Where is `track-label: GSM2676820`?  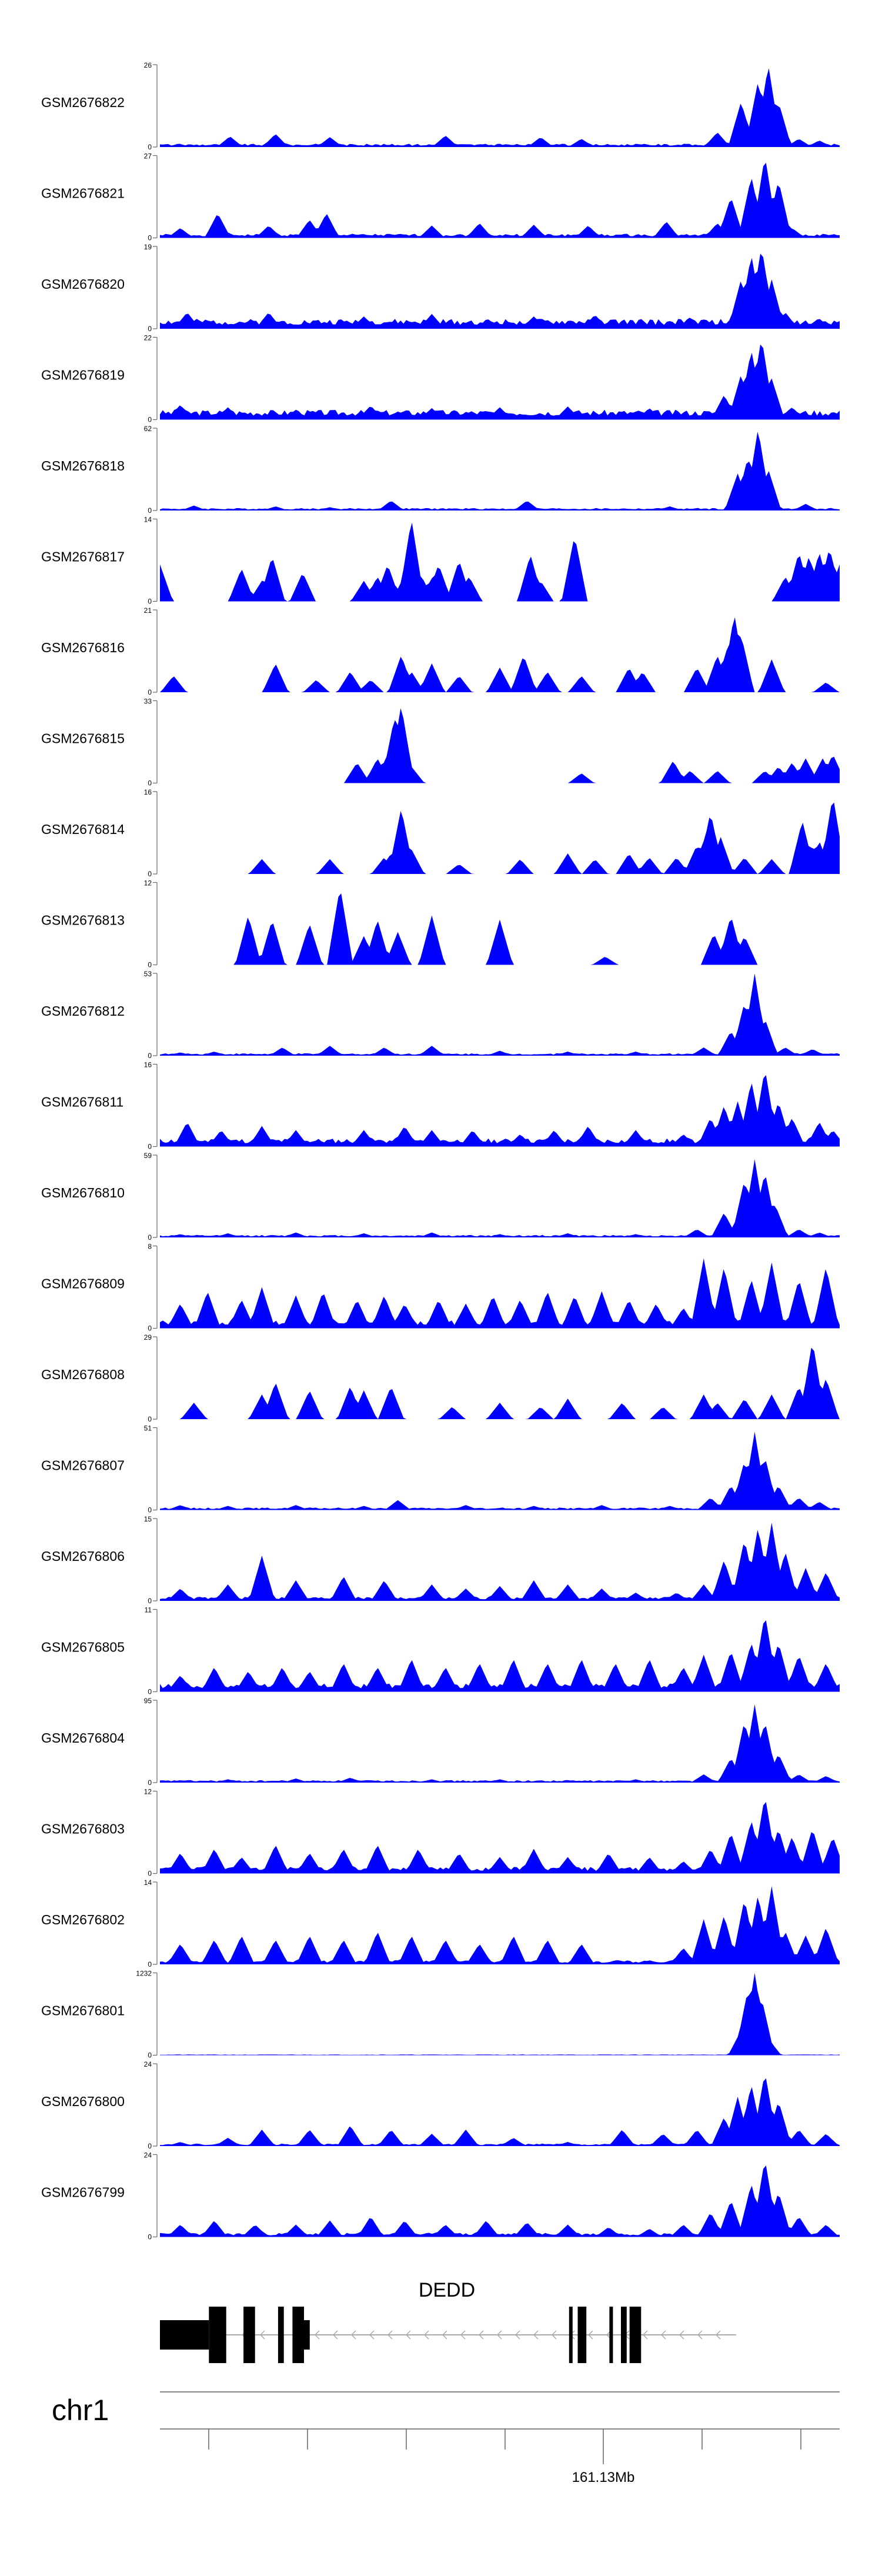
track-label: GSM2676820 is located at coordinates (83, 284).